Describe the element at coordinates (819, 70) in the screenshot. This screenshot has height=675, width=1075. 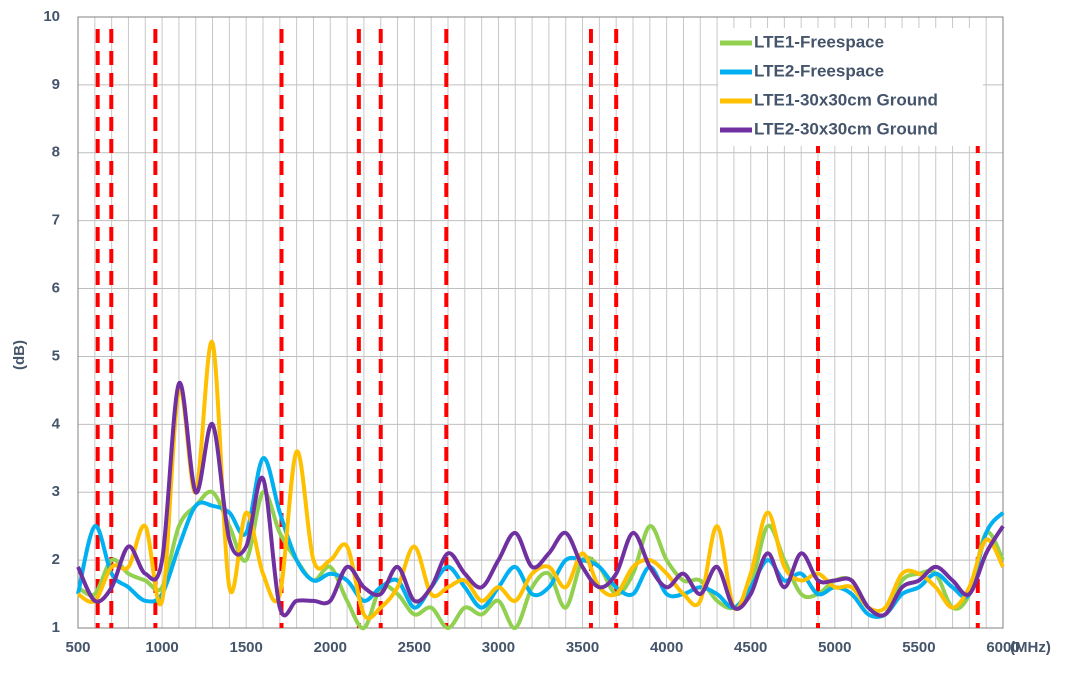
I see `legend-label: LTE2-Freespace` at that location.